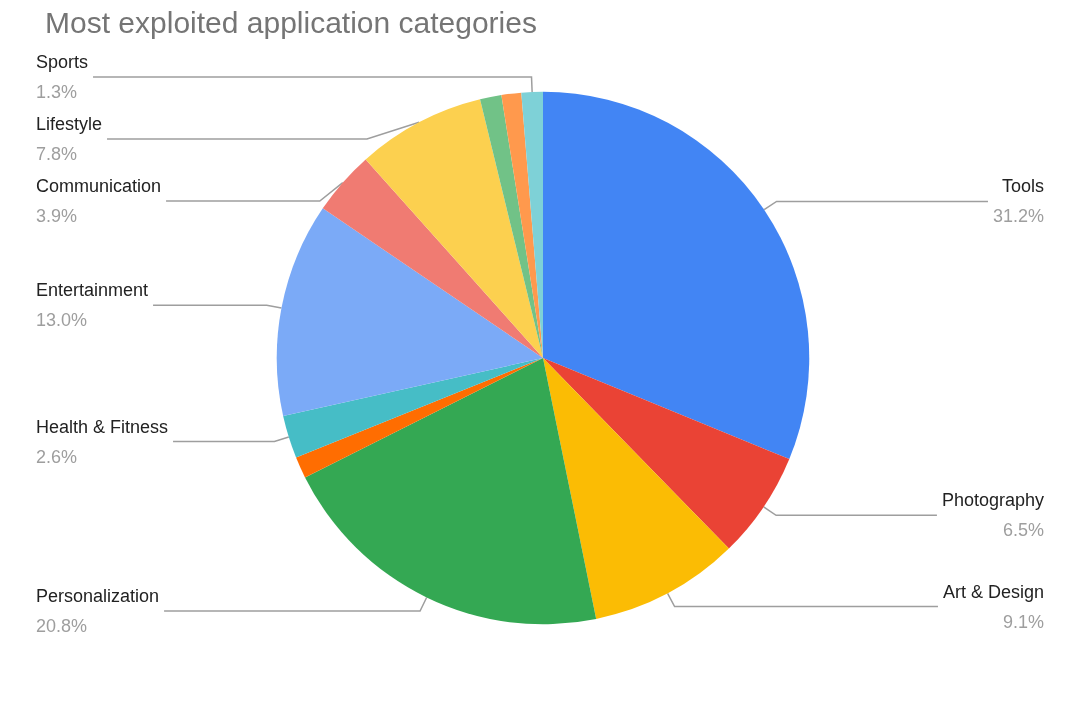 This screenshot has height=710, width=1080. Describe the element at coordinates (62, 320) in the screenshot. I see `data-label: 13.0%` at that location.